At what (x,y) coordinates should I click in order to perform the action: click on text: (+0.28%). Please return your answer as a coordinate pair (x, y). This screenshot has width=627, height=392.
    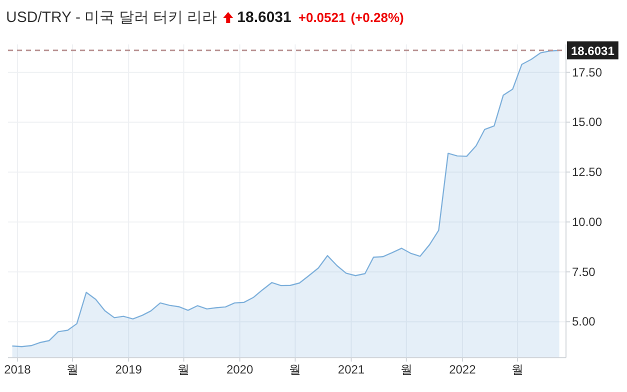
    Looking at the image, I should click on (377, 17).